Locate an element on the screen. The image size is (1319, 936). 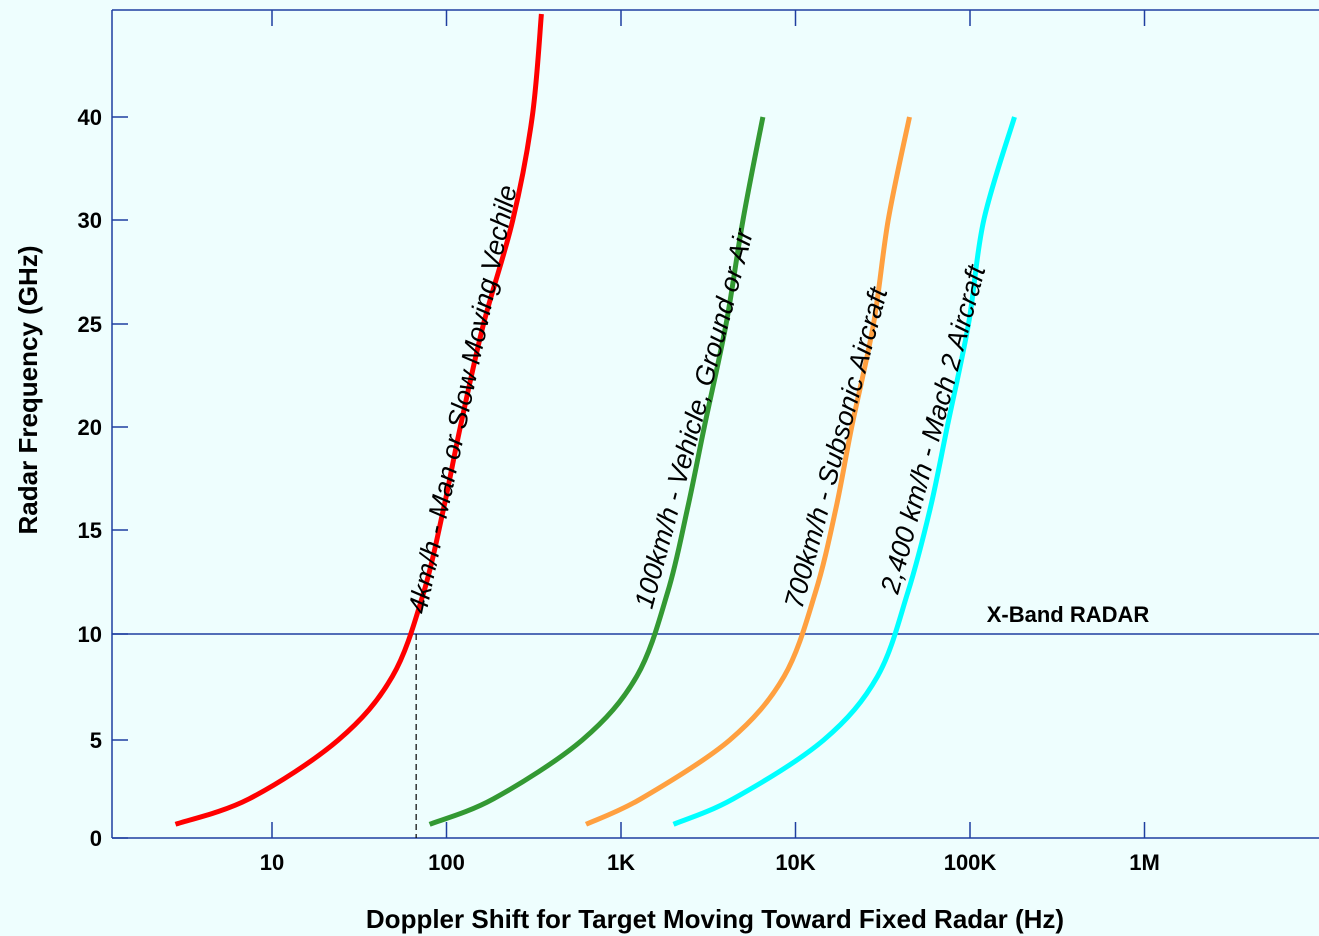
y-tick-label-7: 40 is located at coordinates (90, 117).